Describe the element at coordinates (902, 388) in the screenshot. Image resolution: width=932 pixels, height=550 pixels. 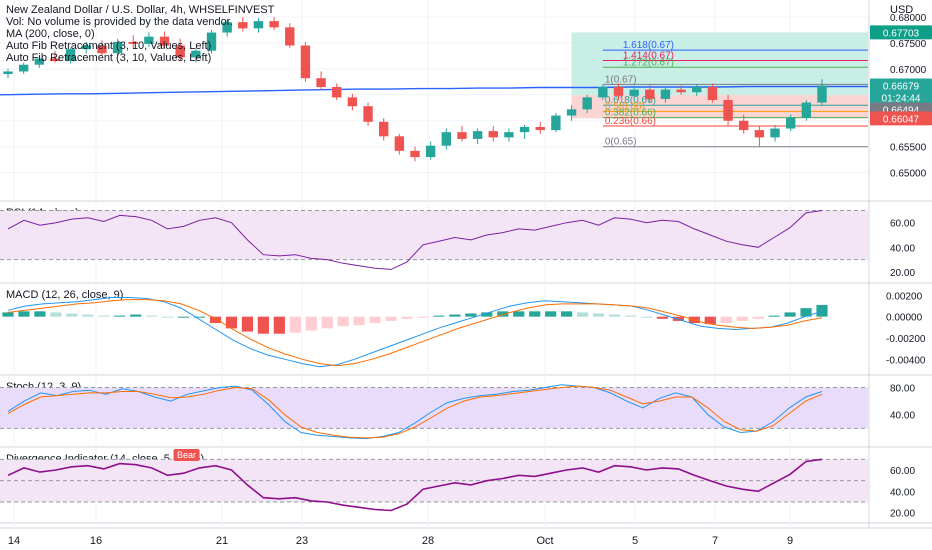
I see `indicator-tick-label: 80.00` at that location.